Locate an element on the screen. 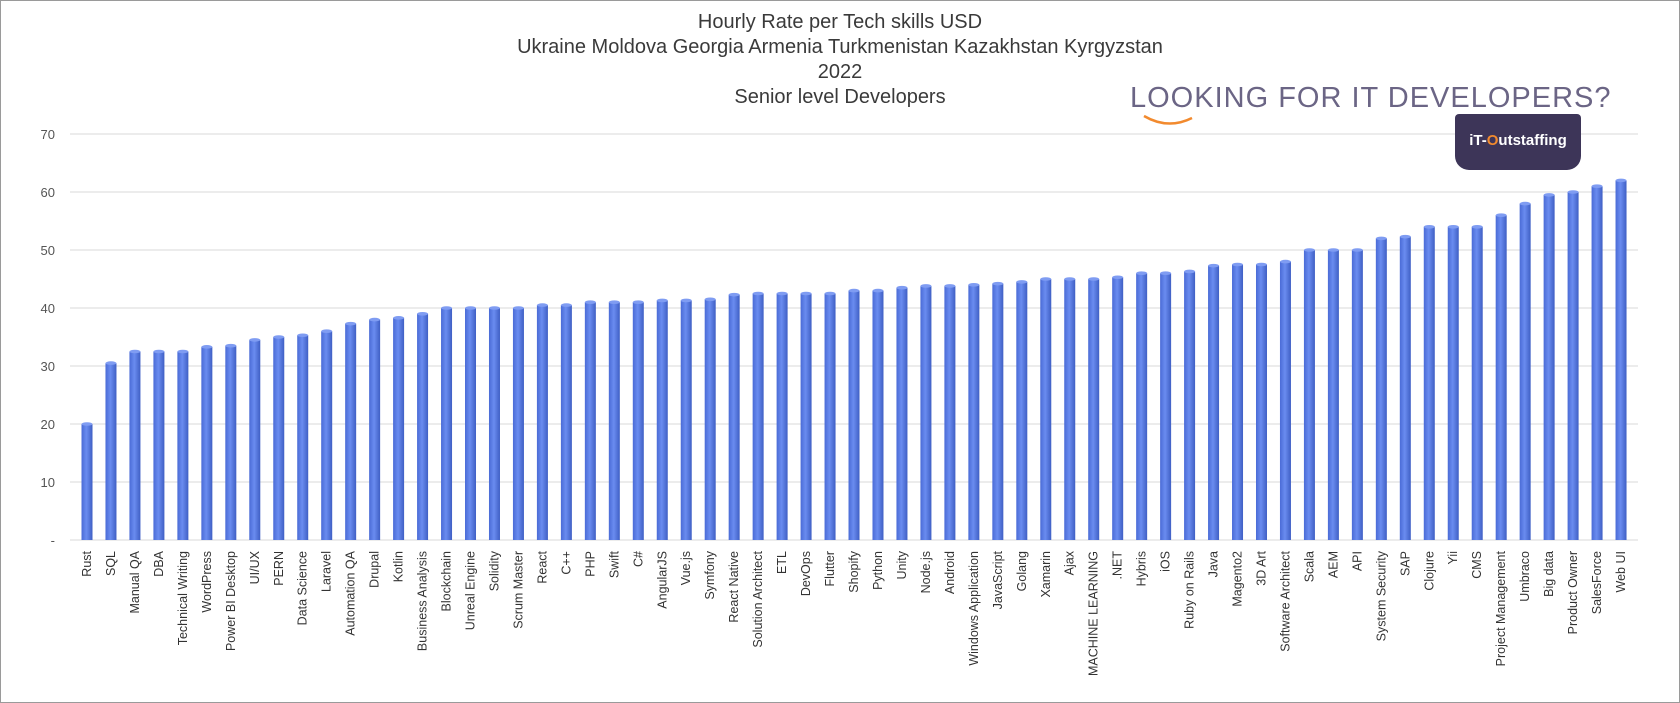 Image resolution: width=1680 pixels, height=703 pixels. y-tick-label: 60 is located at coordinates (48, 192).